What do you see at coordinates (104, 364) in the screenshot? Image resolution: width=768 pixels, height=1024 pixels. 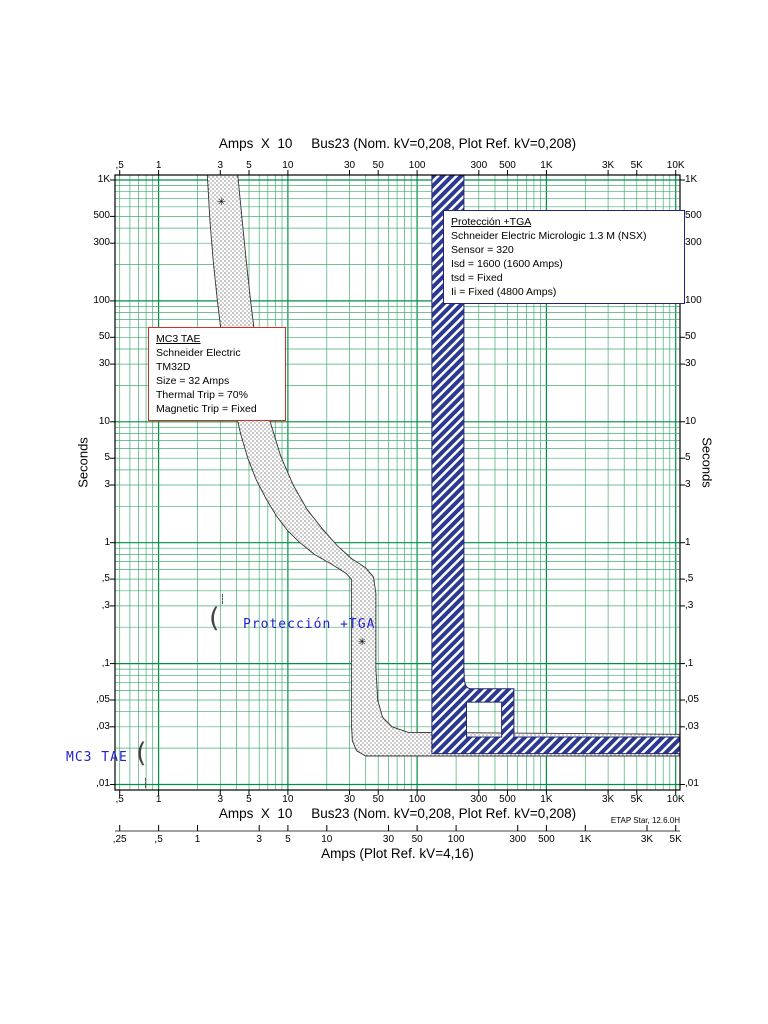 I see `y-axis-tick-label-left: 30` at bounding box center [104, 364].